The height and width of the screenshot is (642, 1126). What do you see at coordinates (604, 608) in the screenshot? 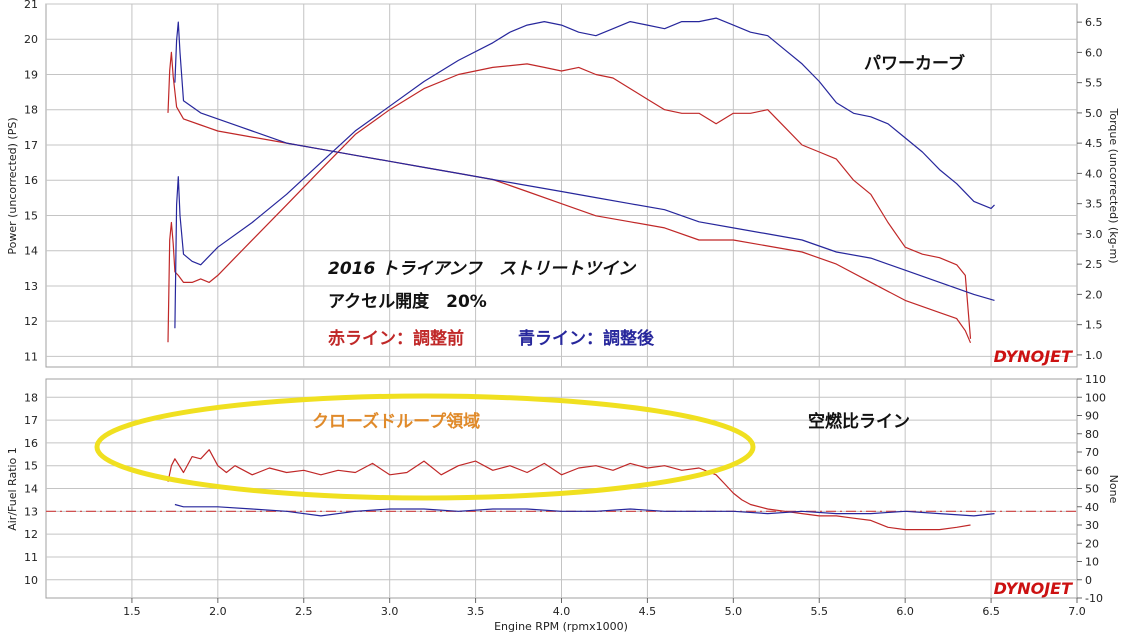
I see `x-axis-ticks: 1.5 2.0 2.5 3.0 3.5 4.0 4.5 5.0 5.5 6.0 6.5 7.0` at bounding box center [604, 608].